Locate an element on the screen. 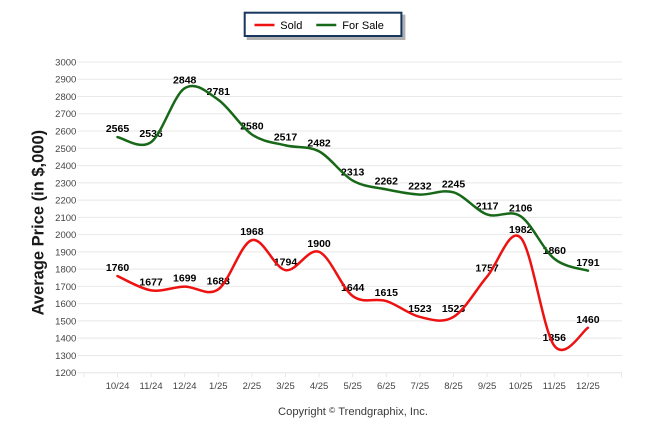 The image size is (646, 434). svg-text: 1356 is located at coordinates (555, 338).